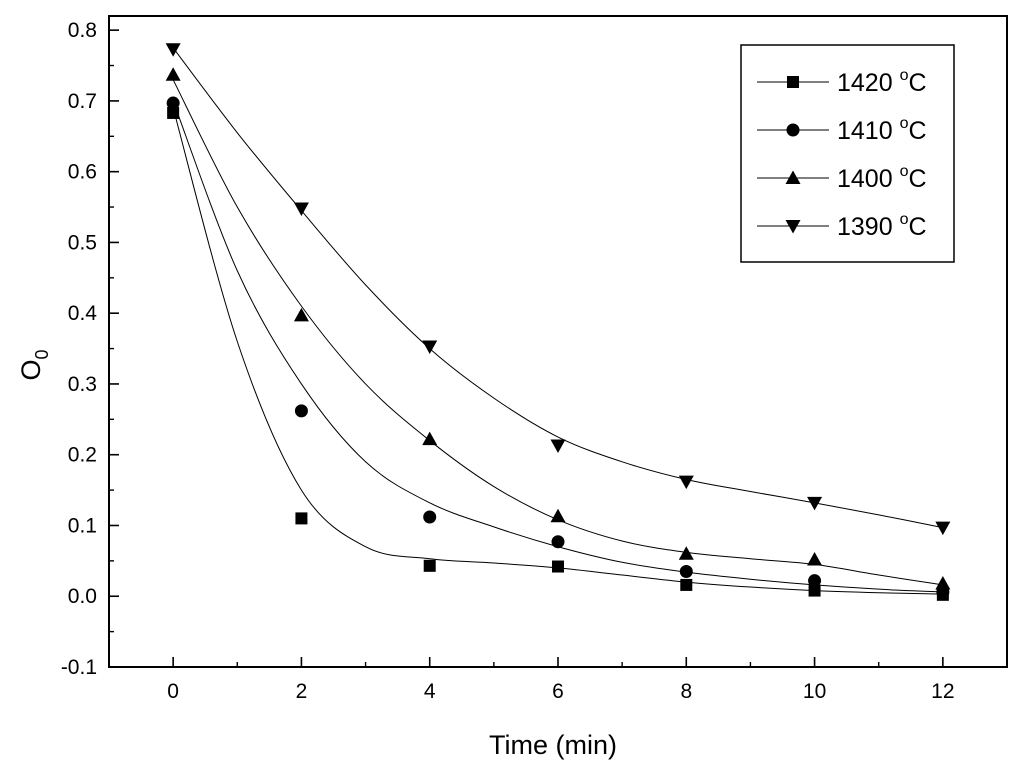  I want to click on y-tick-label: 0.0, so click(82, 596).